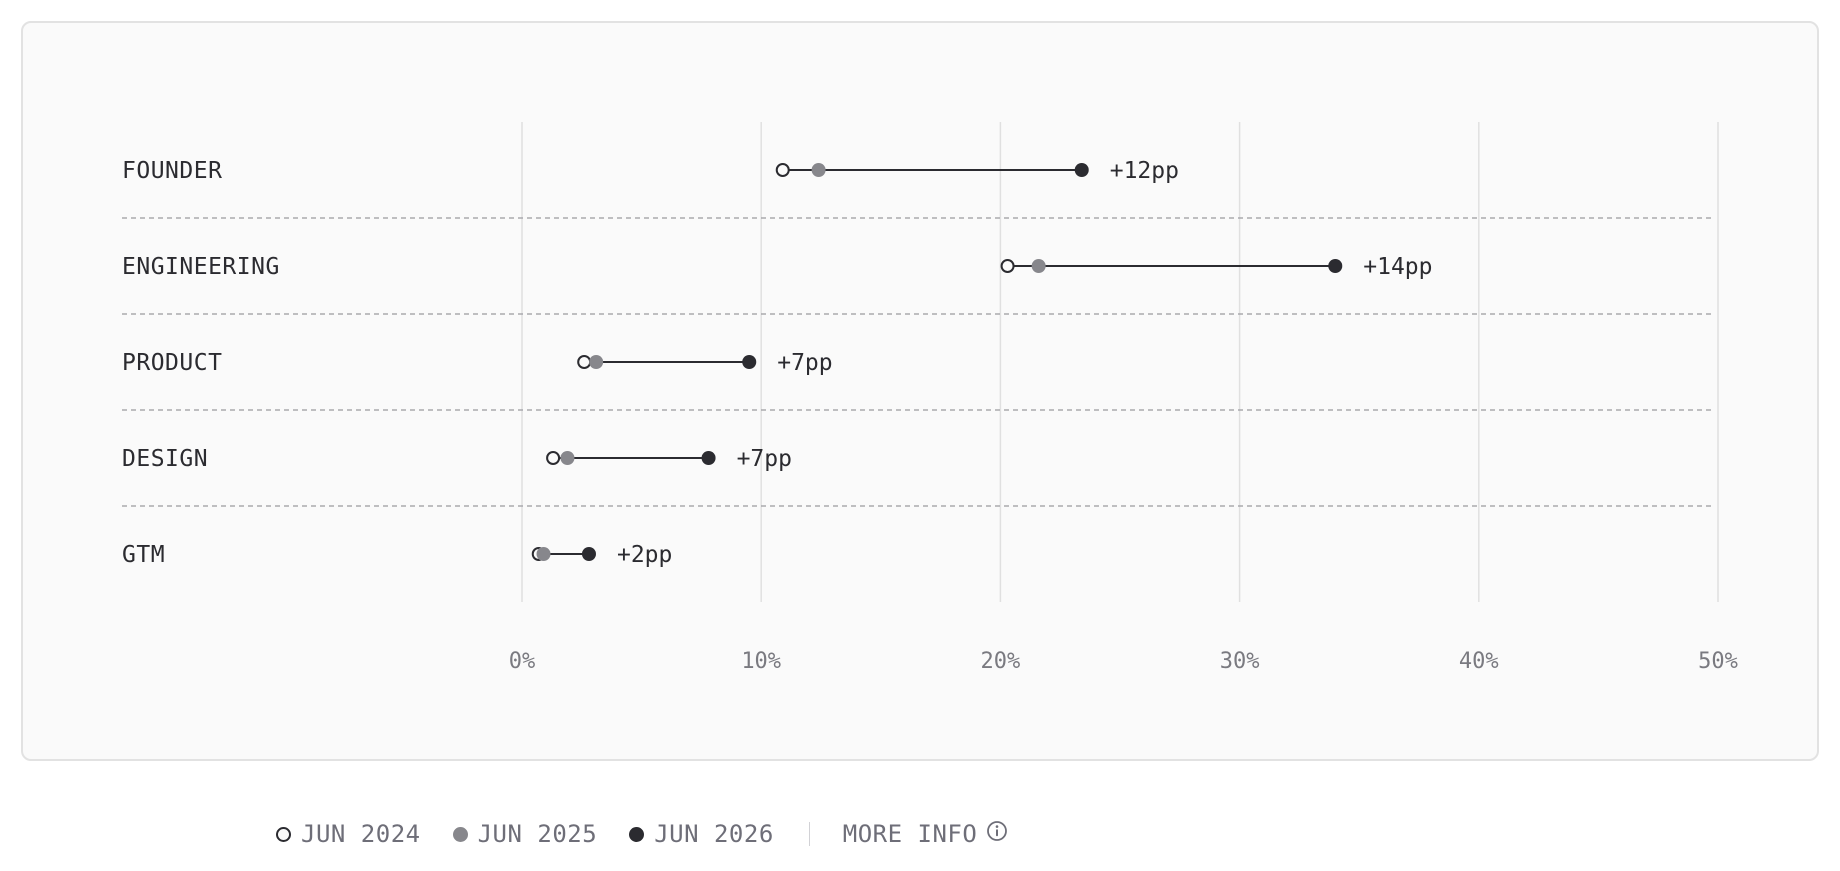 This screenshot has width=1840, height=871. I want to click on legend: JUN 2024 JUN 2025 JUN 2026 MORE INFO, so click(642, 834).